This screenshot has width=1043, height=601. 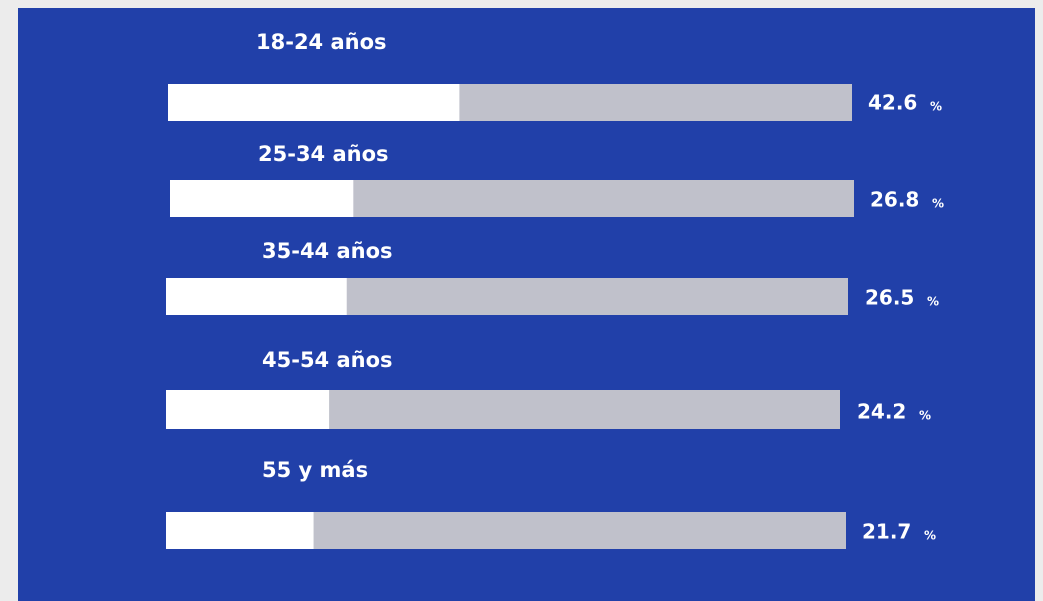 I want to click on category-label: 18-24 años, so click(x=321, y=42).